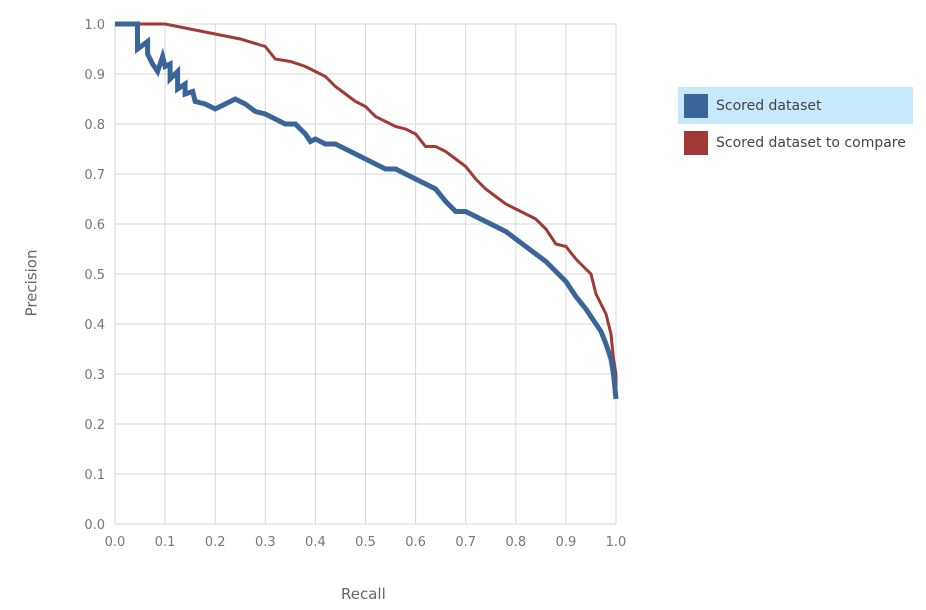 This screenshot has height=610, width=926. I want to click on x-tick-label: 0.9, so click(566, 542).